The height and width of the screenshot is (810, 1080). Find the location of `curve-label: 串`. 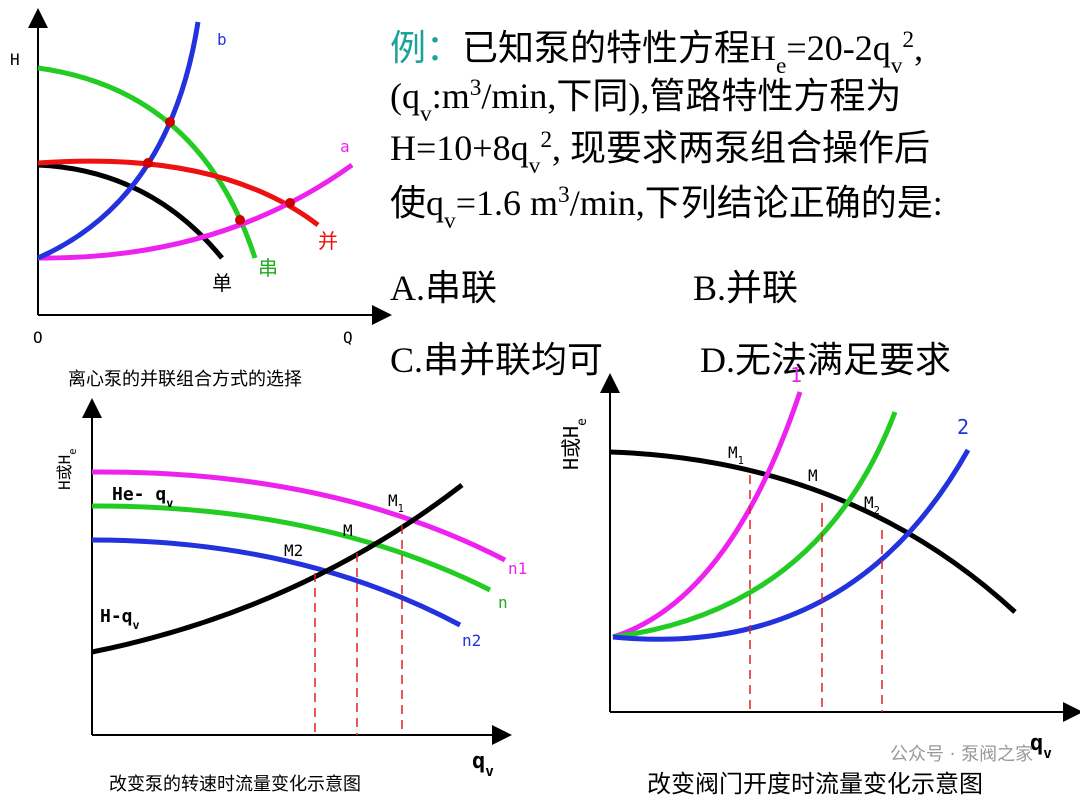

curve-label: 串 is located at coordinates (268, 268).